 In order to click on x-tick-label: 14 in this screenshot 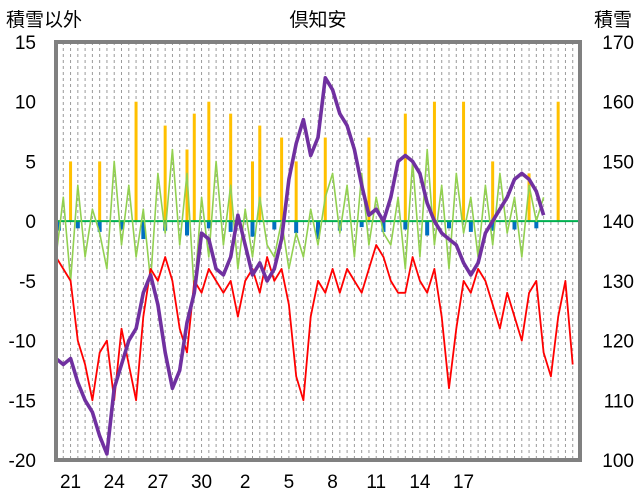, I will do `click(420, 482)`.